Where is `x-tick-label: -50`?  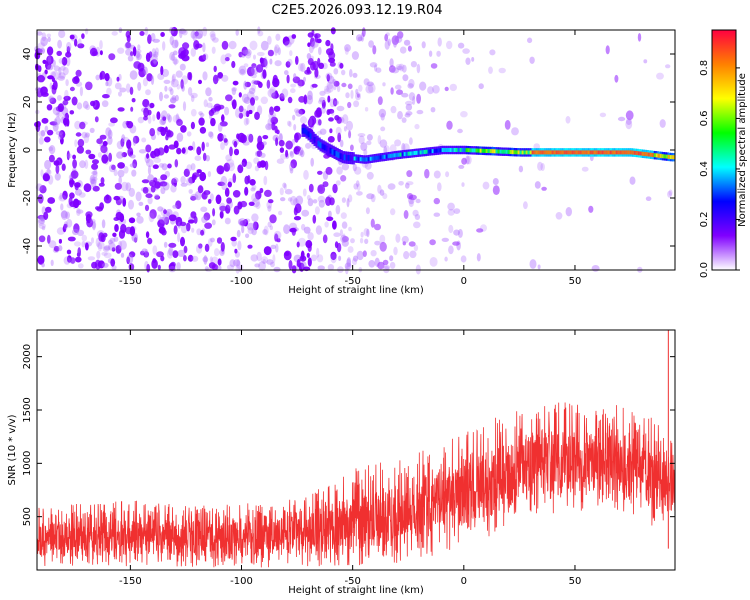 x-tick-label: -50 is located at coordinates (352, 281).